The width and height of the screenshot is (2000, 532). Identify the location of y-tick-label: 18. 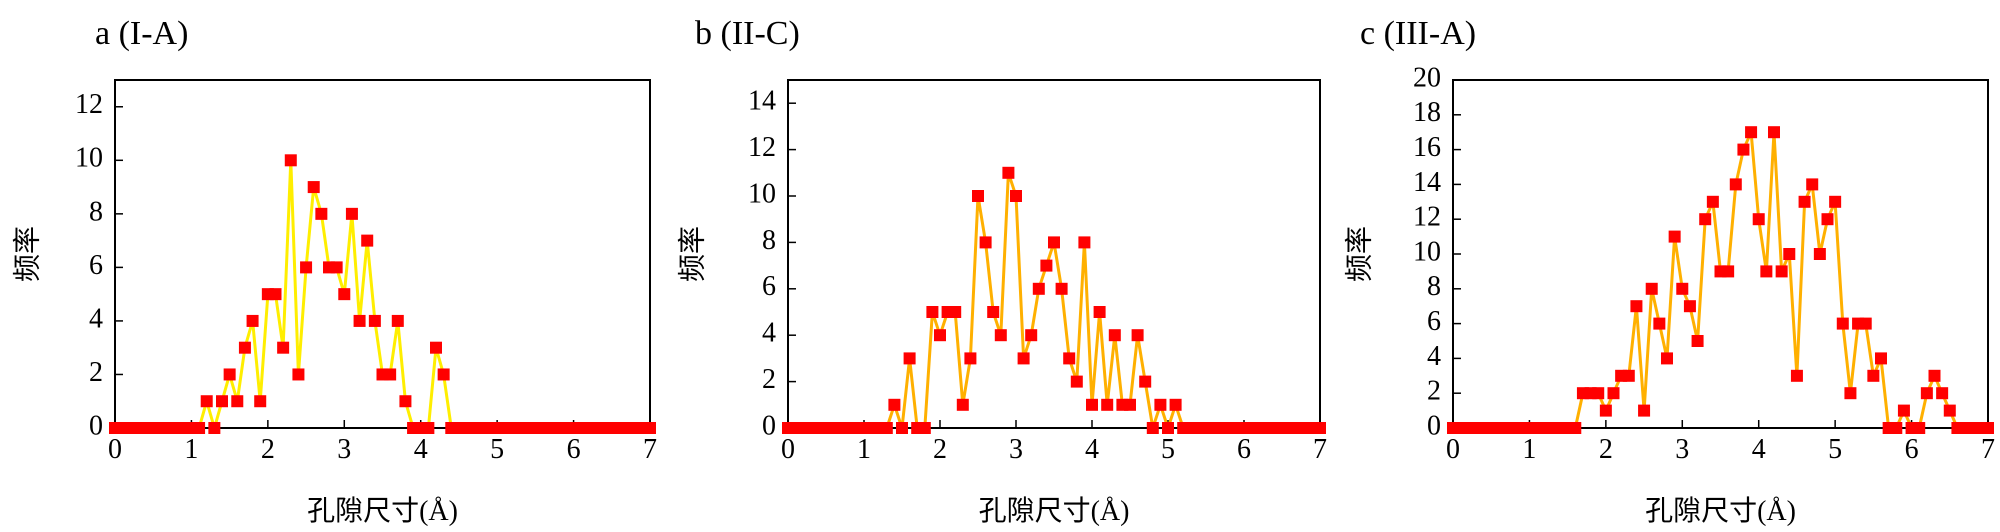
(1427, 112).